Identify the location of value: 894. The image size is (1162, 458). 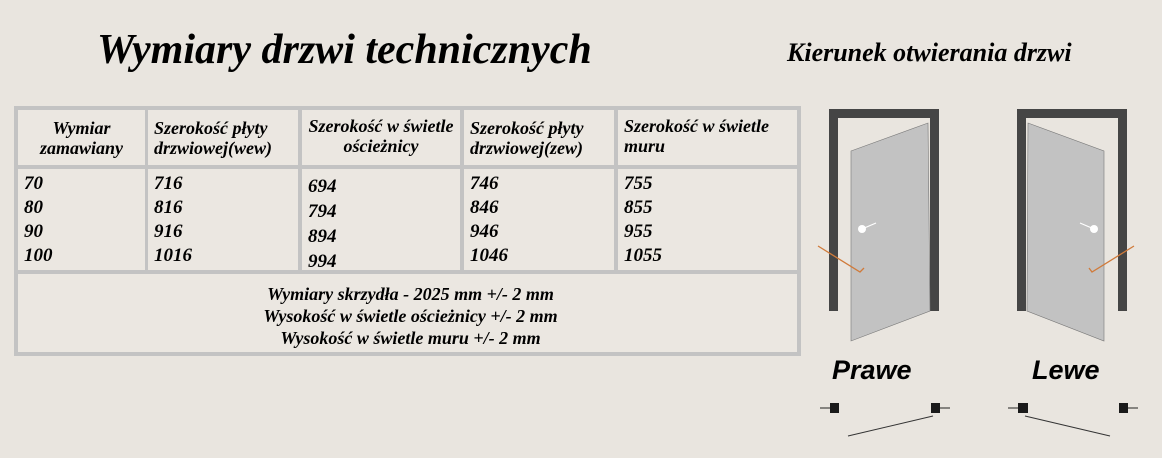
(322, 236).